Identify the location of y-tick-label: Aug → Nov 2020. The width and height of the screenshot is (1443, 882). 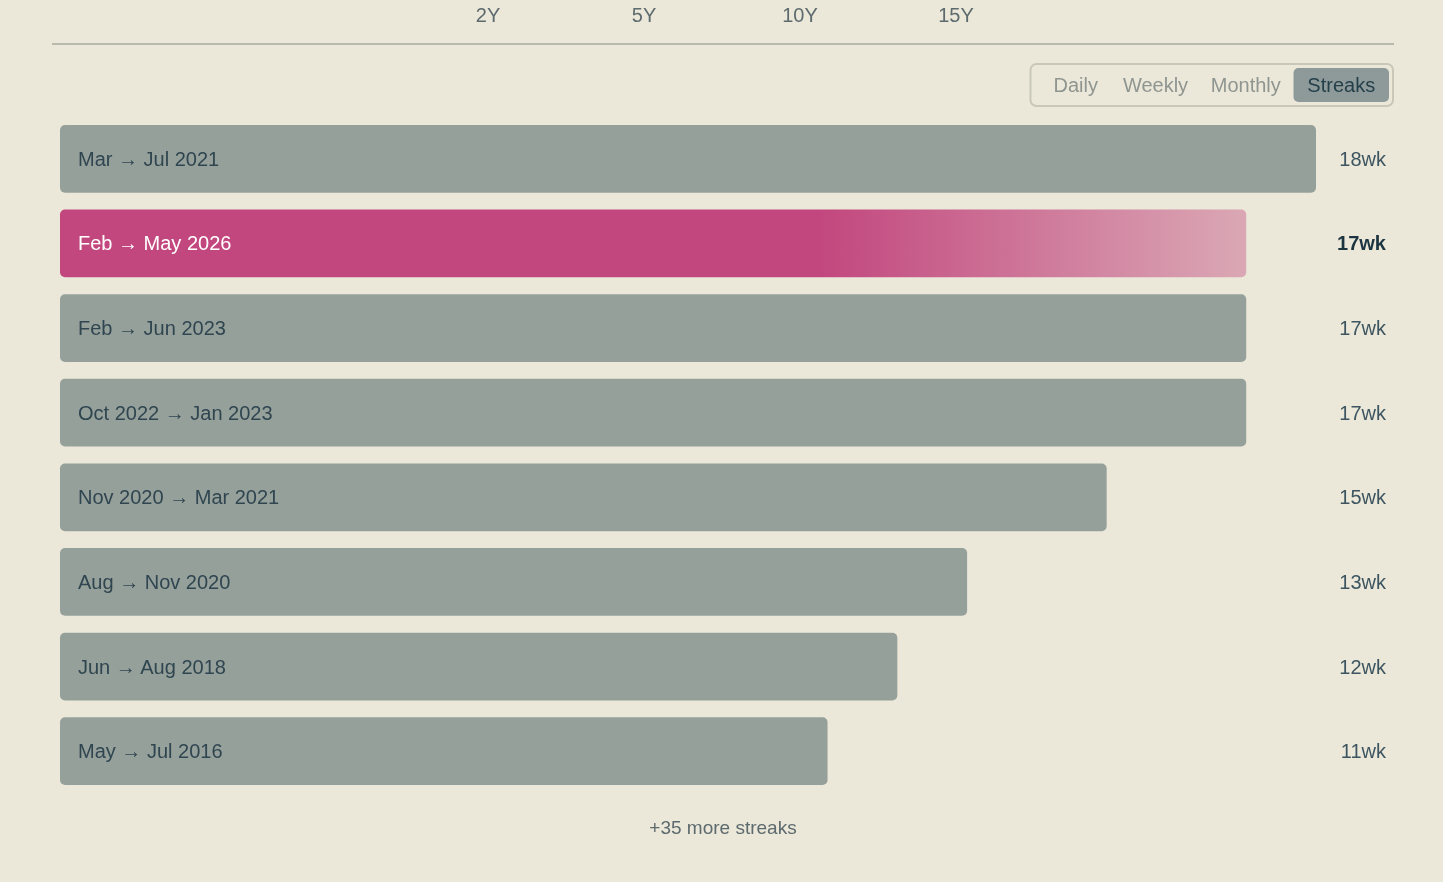
(154, 581).